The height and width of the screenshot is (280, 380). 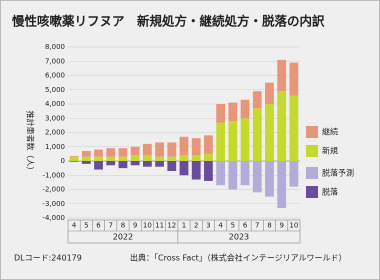 What do you see at coordinates (55, 61) in the screenshot?
I see `y-tick-label: 7,000` at bounding box center [55, 61].